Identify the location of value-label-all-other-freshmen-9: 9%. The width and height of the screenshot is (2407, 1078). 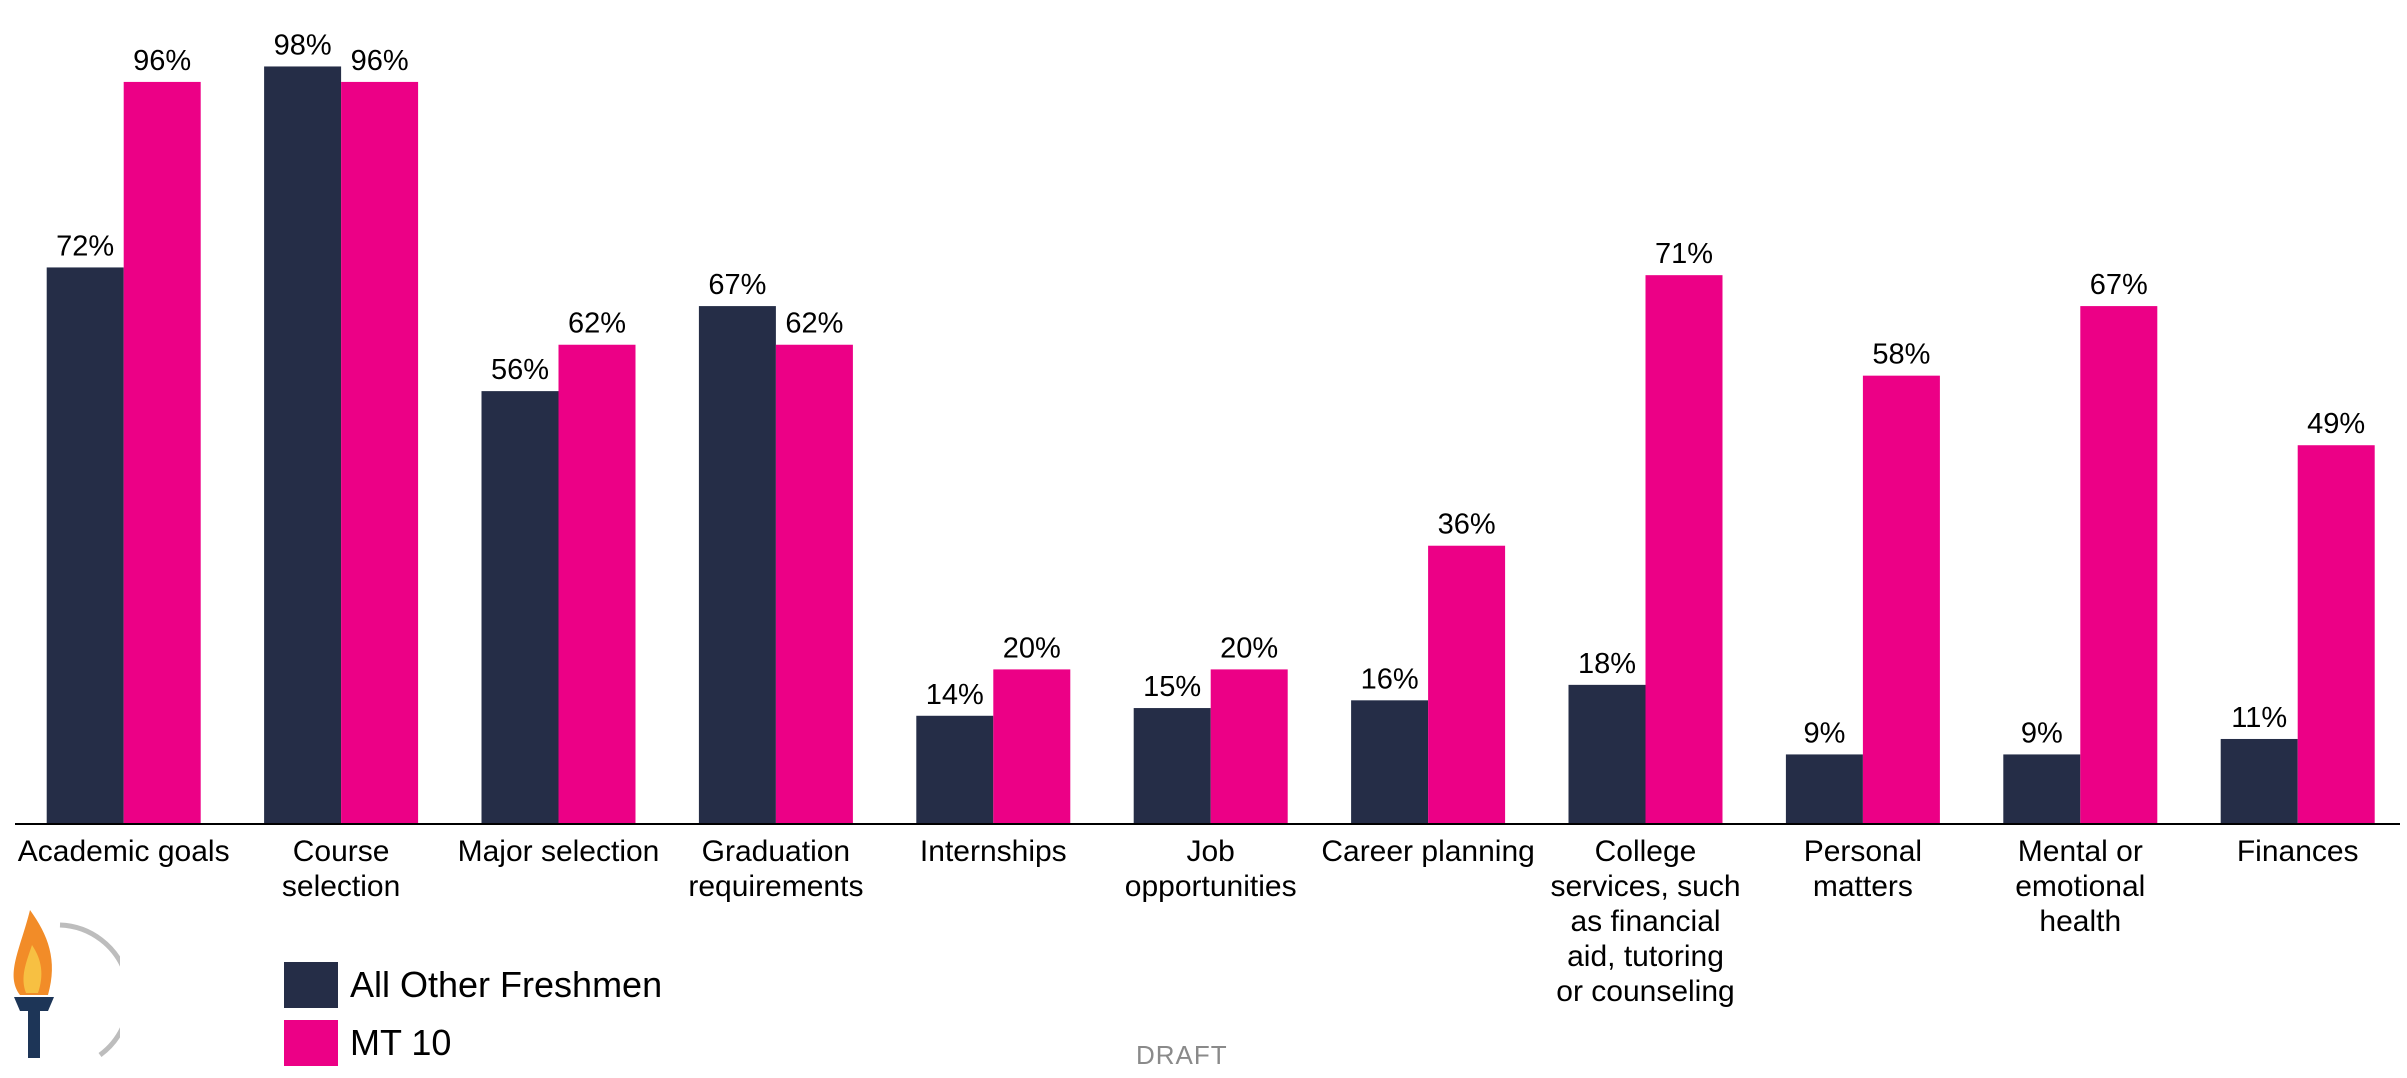
(2042, 733).